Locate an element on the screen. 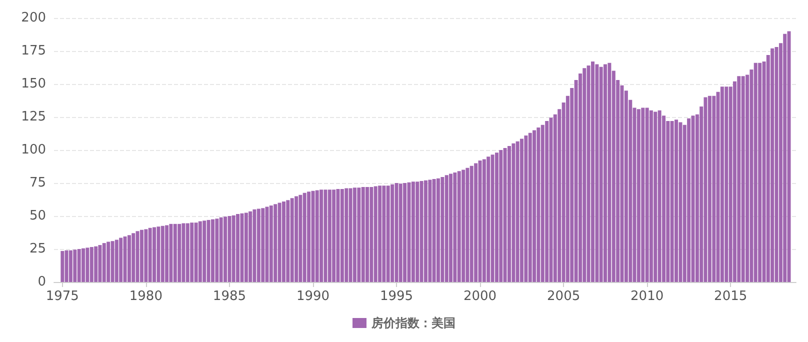 The image size is (808, 342). y-tick-label: 75 is located at coordinates (37, 183).